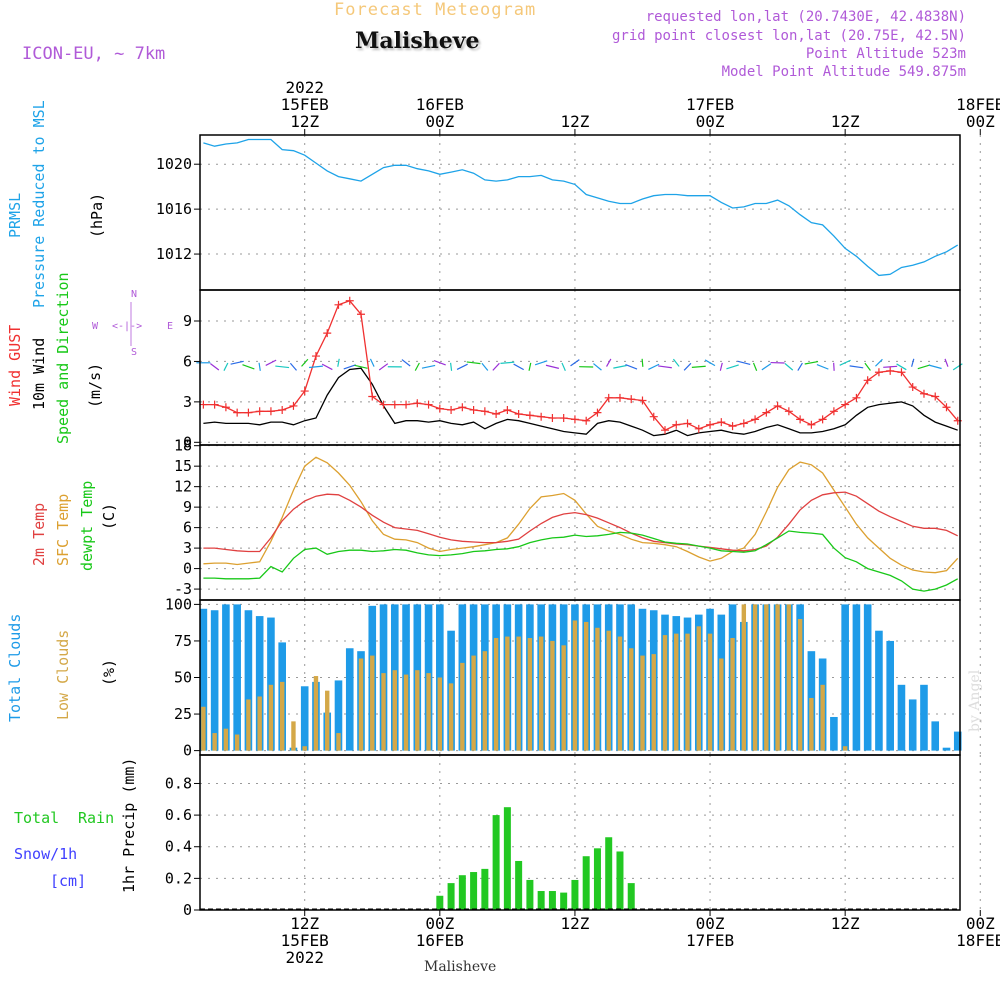 The height and width of the screenshot is (1000, 1000). What do you see at coordinates (15, 365) in the screenshot?
I see `gust-label: Wind GUST` at bounding box center [15, 365].